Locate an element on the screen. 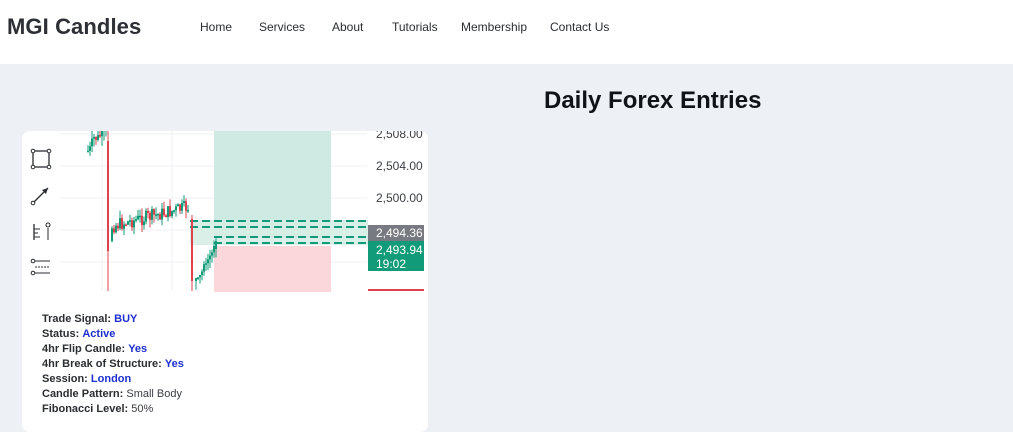  brand-logo: MGI Candles is located at coordinates (74, 26).